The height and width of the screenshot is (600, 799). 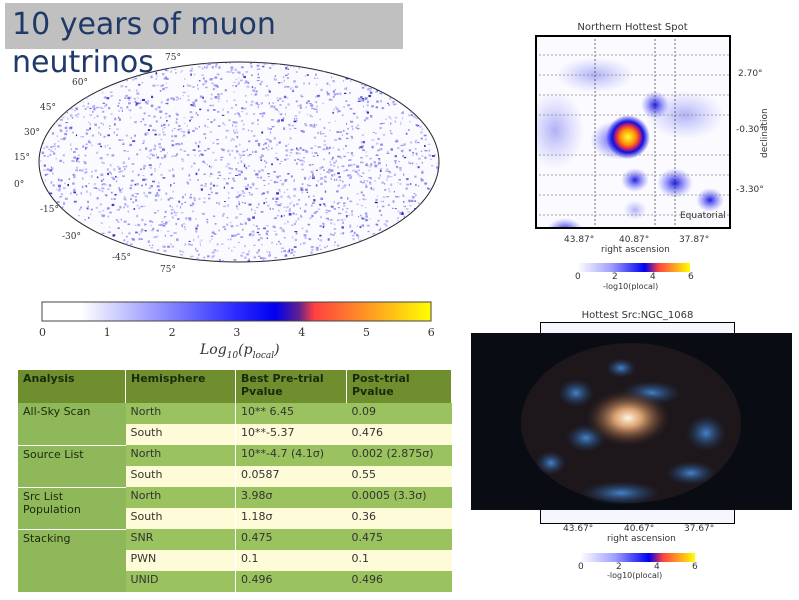 I want to click on dec-axis-label: declination, so click(x=765, y=133).